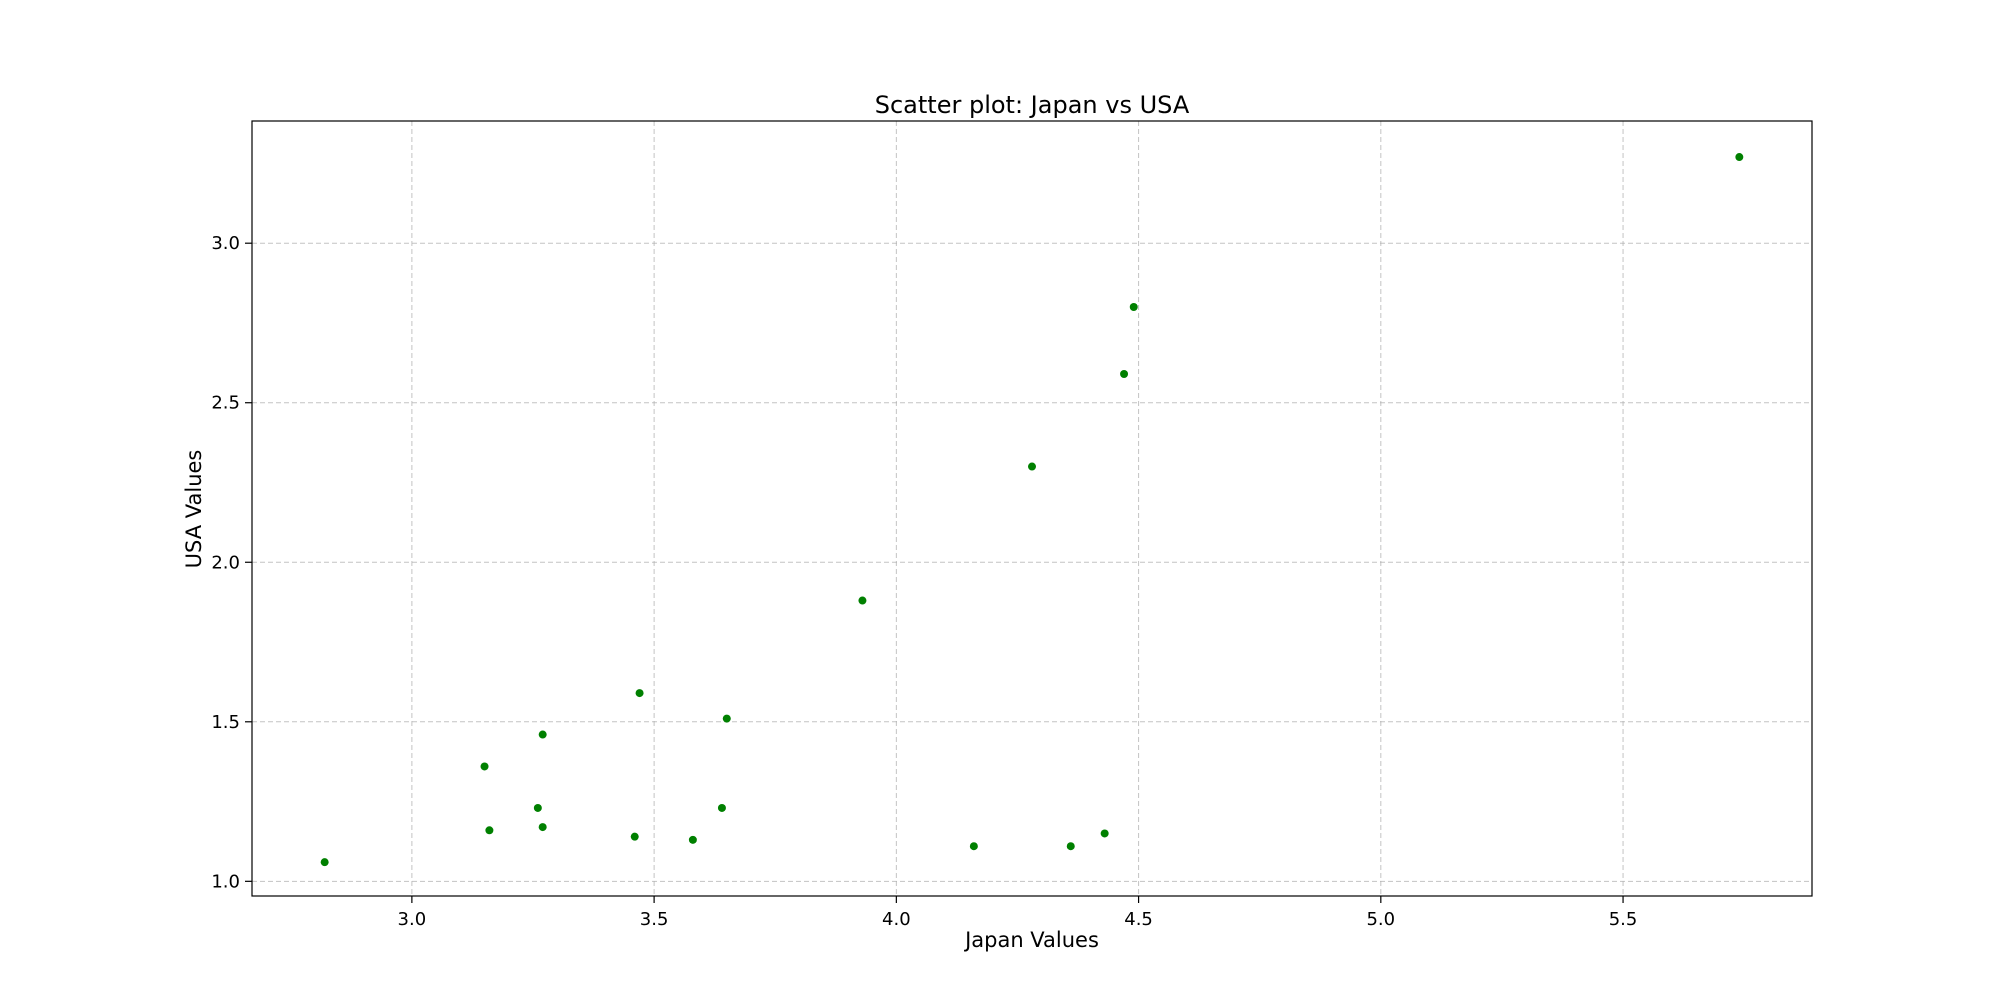 The width and height of the screenshot is (2000, 1000). What do you see at coordinates (654, 919) in the screenshot?
I see `x-tick-label: 3.5` at bounding box center [654, 919].